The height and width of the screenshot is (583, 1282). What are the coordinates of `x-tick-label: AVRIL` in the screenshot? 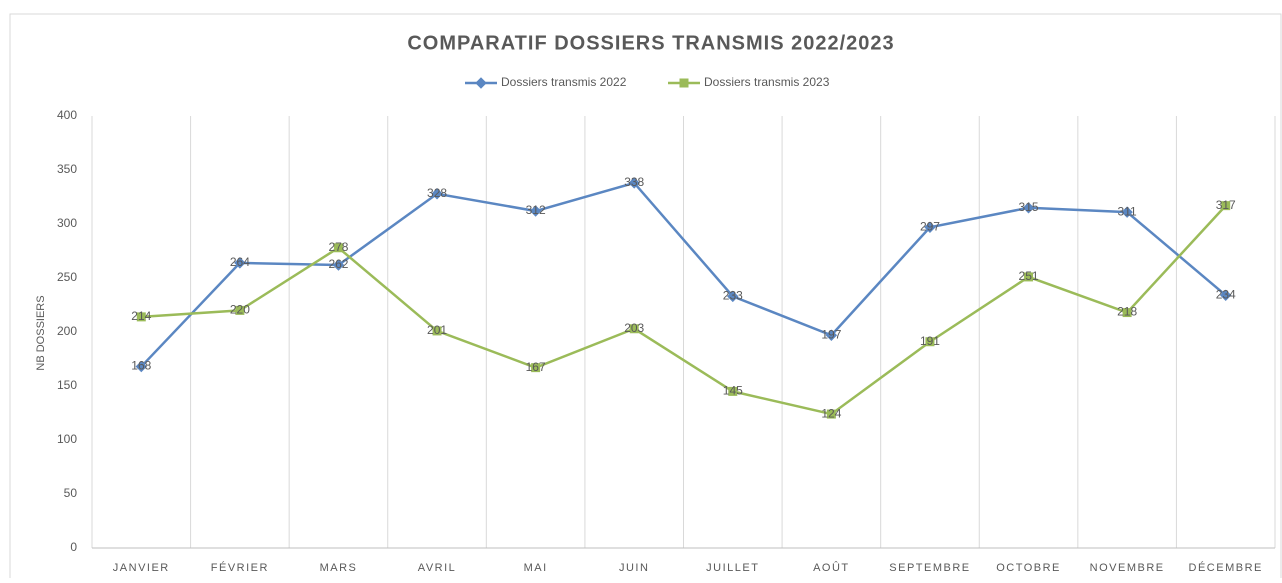 It's located at (437, 568).